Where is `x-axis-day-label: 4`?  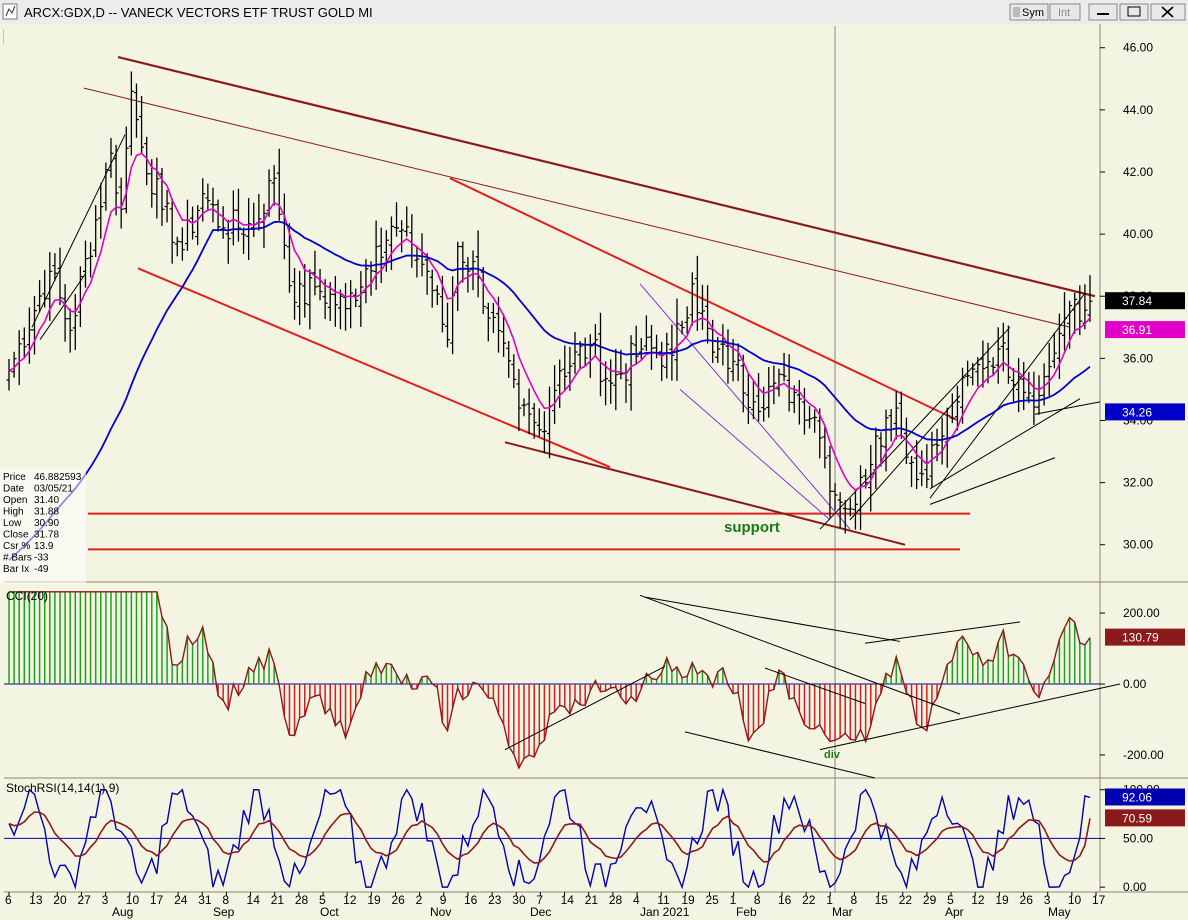
x-axis-day-label: 4 is located at coordinates (636, 900).